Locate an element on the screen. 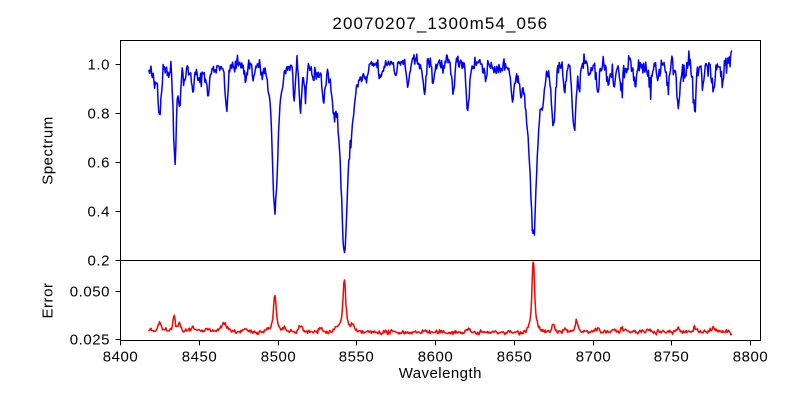 This screenshot has height=405, width=800. svg-text: 8800 is located at coordinates (751, 356).